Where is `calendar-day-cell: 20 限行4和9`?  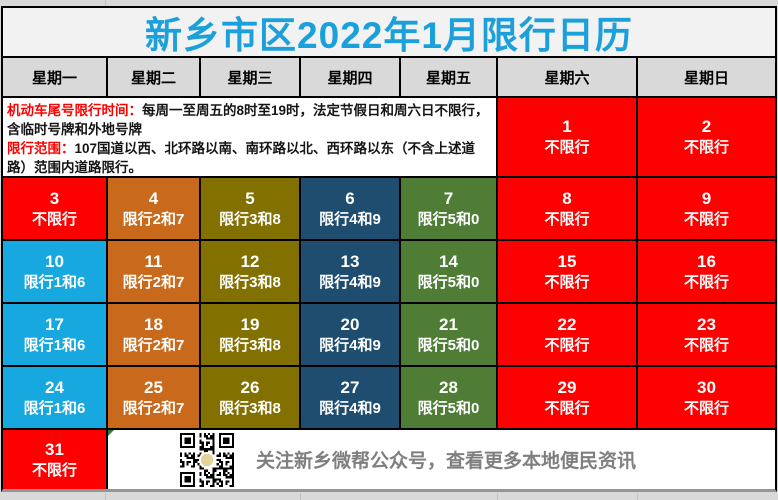
calendar-day-cell: 20 限行4和9 is located at coordinates (350, 334).